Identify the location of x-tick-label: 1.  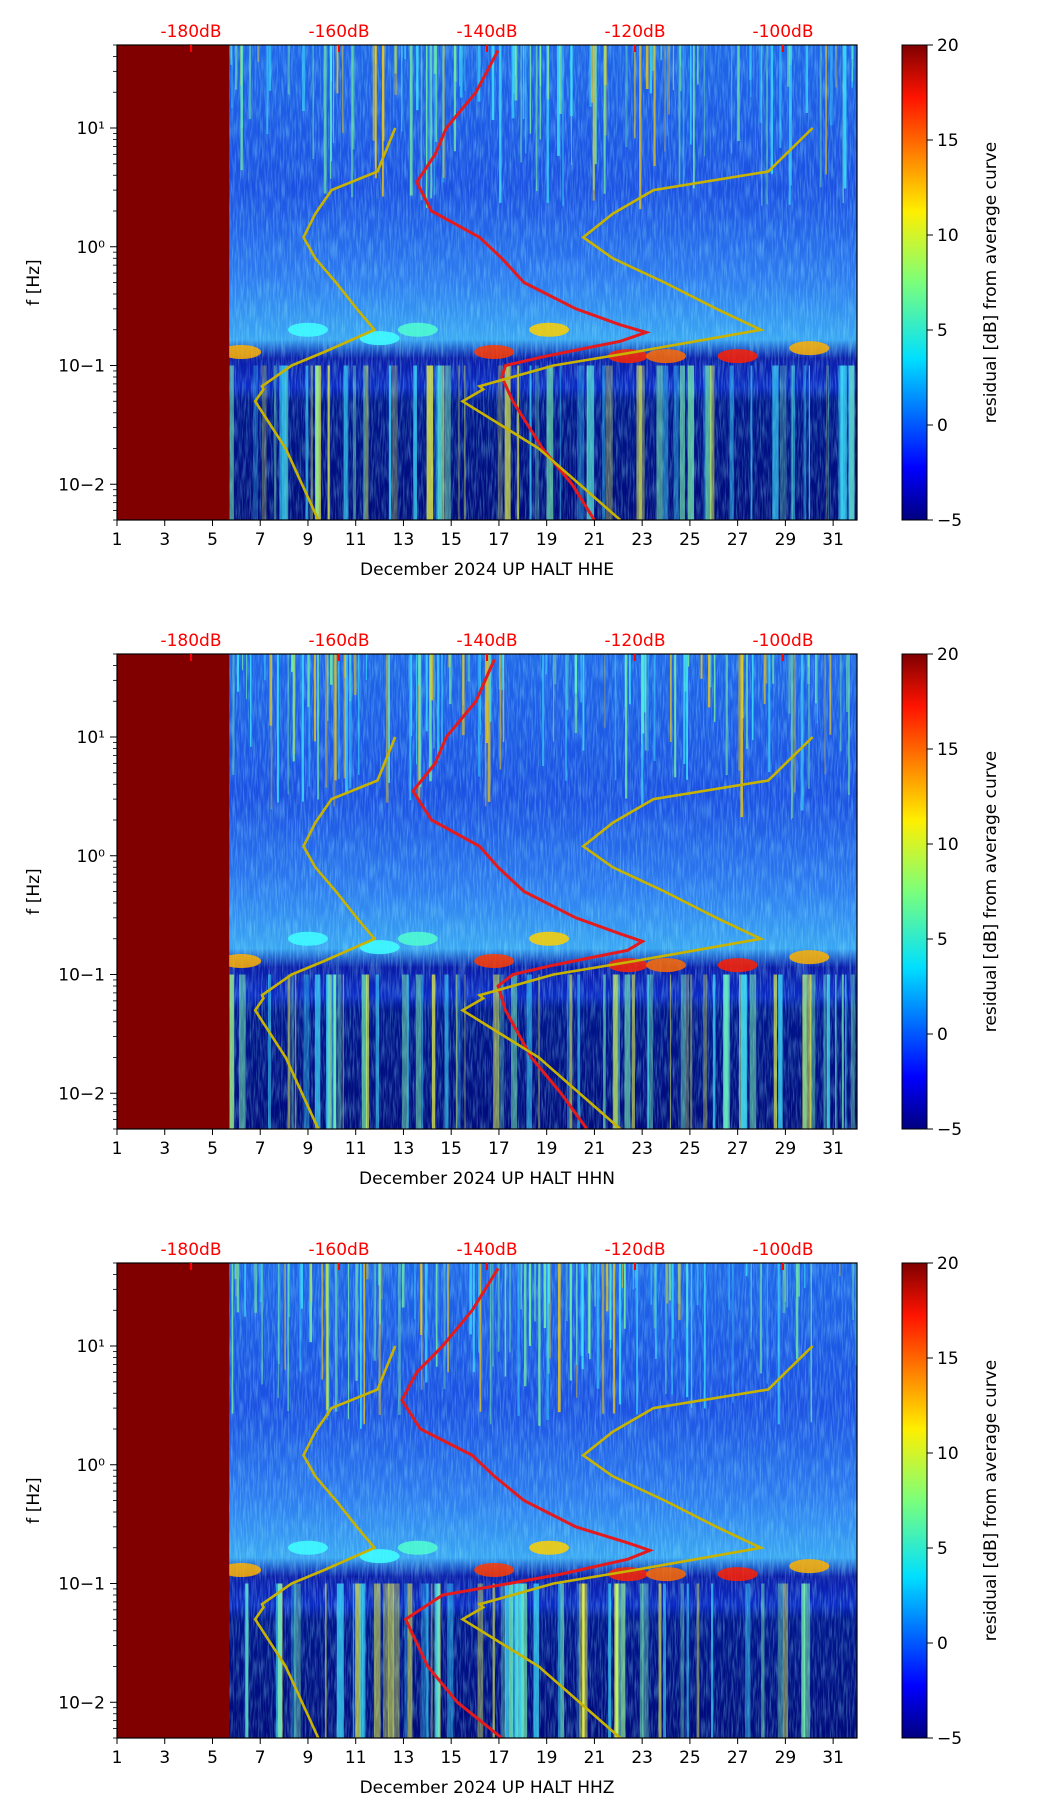
(117, 540).